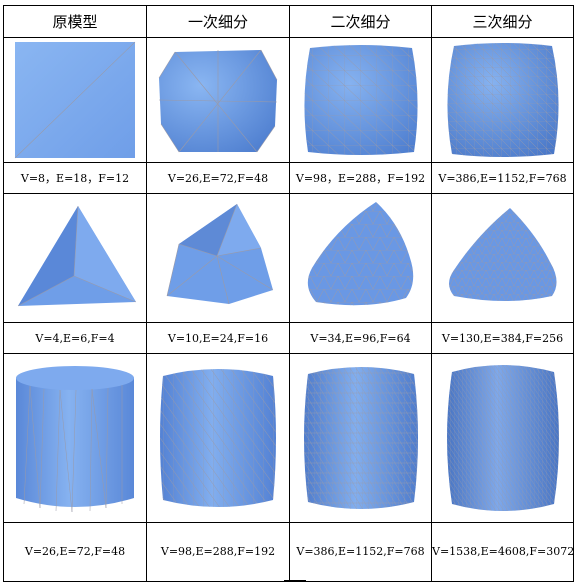 This screenshot has height=585, width=576. I want to click on tetra-sub3-caption: V=130,E=384,F=256, so click(502, 338).